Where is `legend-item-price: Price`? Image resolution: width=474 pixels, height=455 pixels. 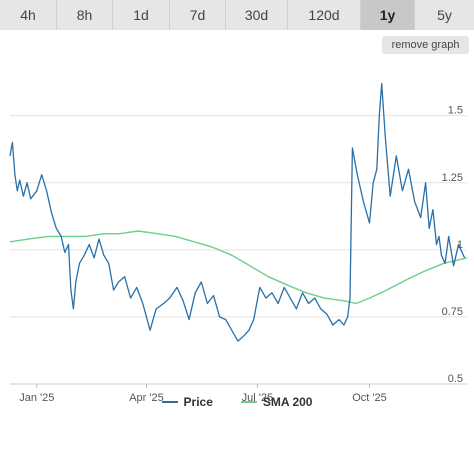 legend-item-price: Price is located at coordinates (187, 402).